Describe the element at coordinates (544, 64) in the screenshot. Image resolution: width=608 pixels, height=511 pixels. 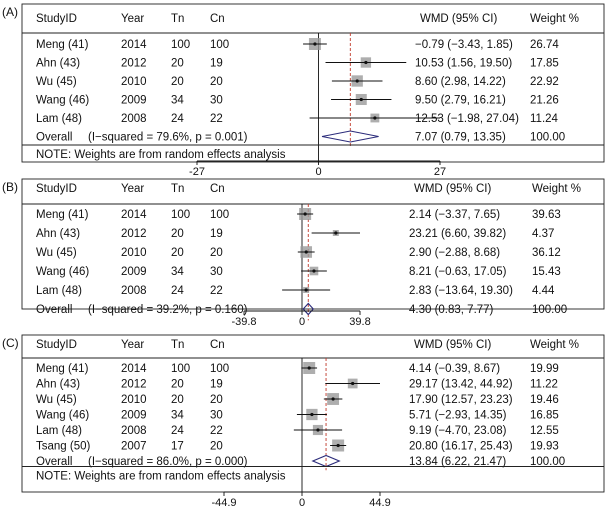
I see `study-weight: 17.85` at that location.